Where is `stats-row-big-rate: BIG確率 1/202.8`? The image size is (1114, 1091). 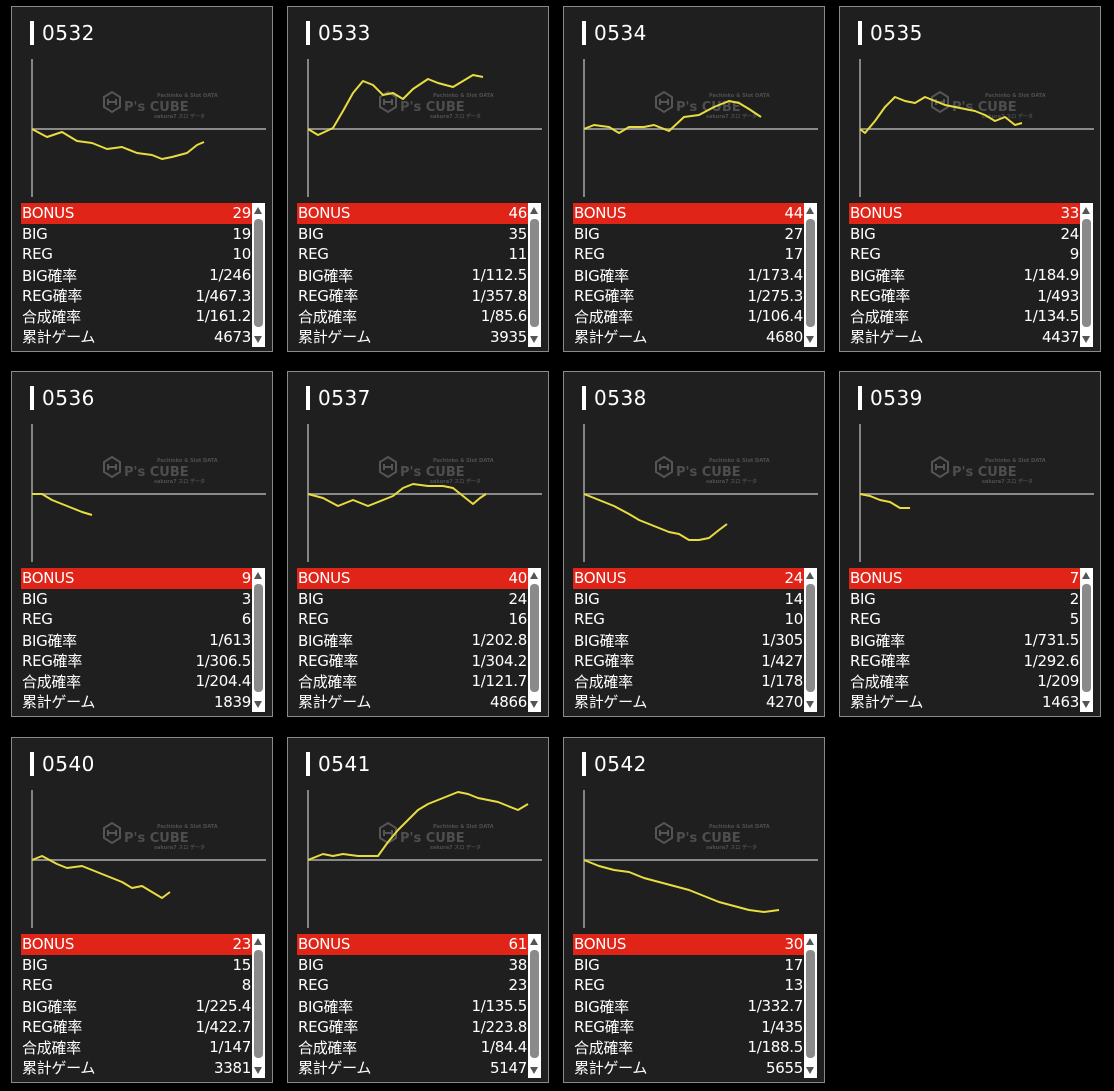
stats-row-big-rate: BIG確率 1/202.8 is located at coordinates (412, 640).